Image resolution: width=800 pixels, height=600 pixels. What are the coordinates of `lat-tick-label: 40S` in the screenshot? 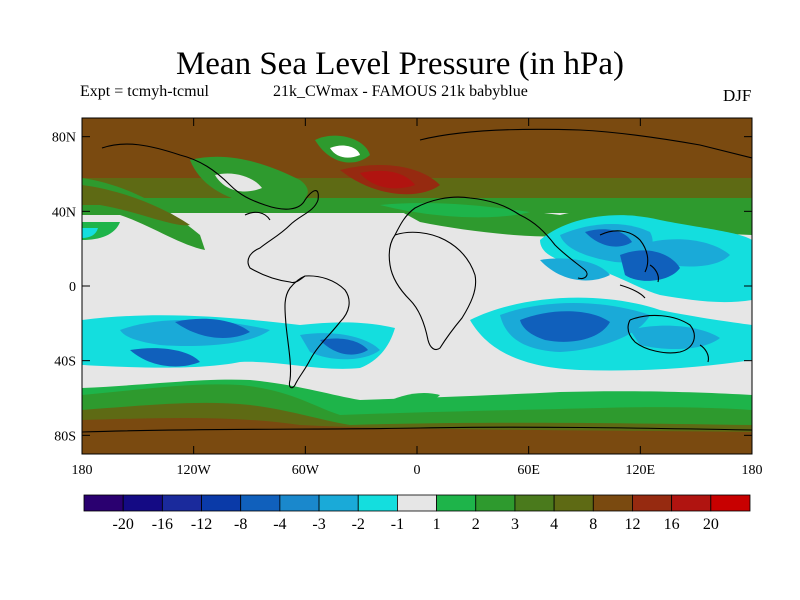 It's located at (65, 362).